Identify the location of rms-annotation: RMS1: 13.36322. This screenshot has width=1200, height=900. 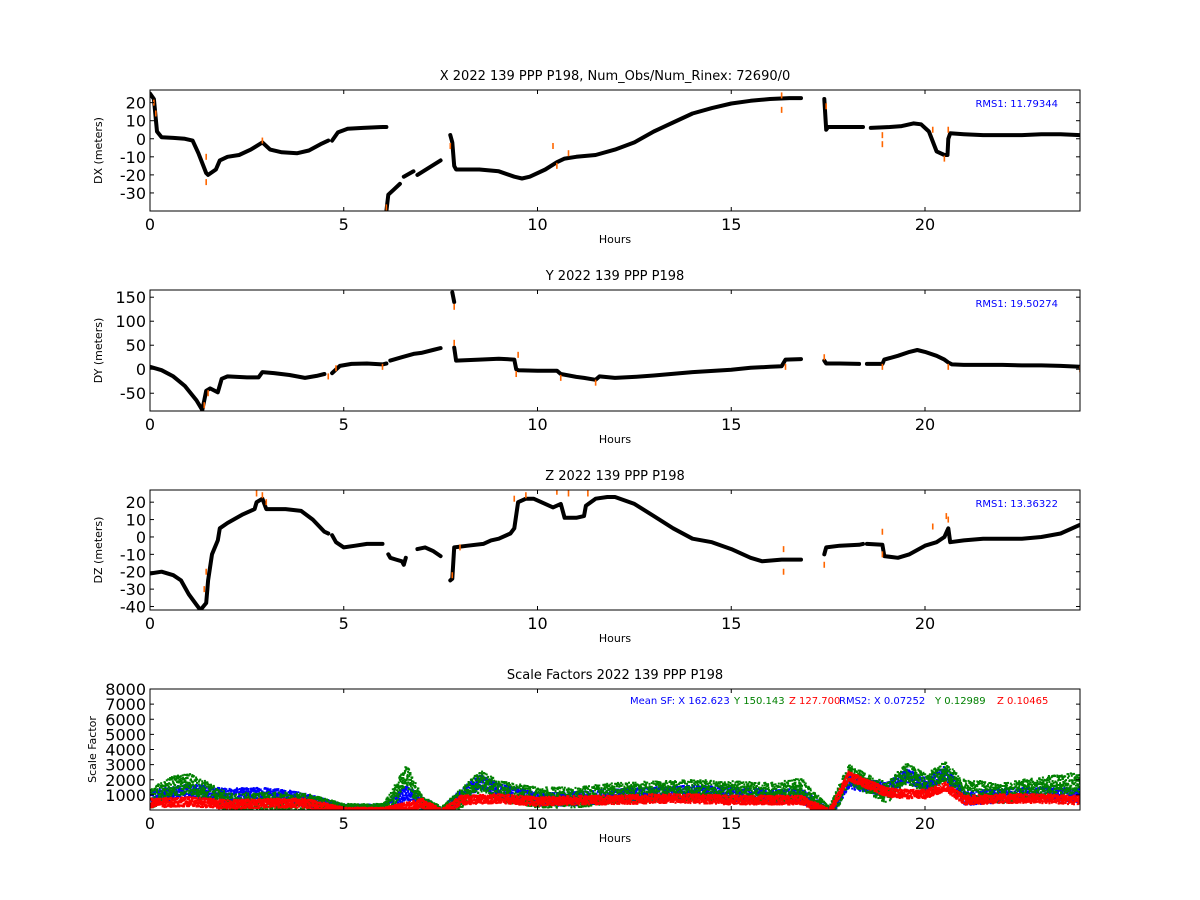
(1016, 504).